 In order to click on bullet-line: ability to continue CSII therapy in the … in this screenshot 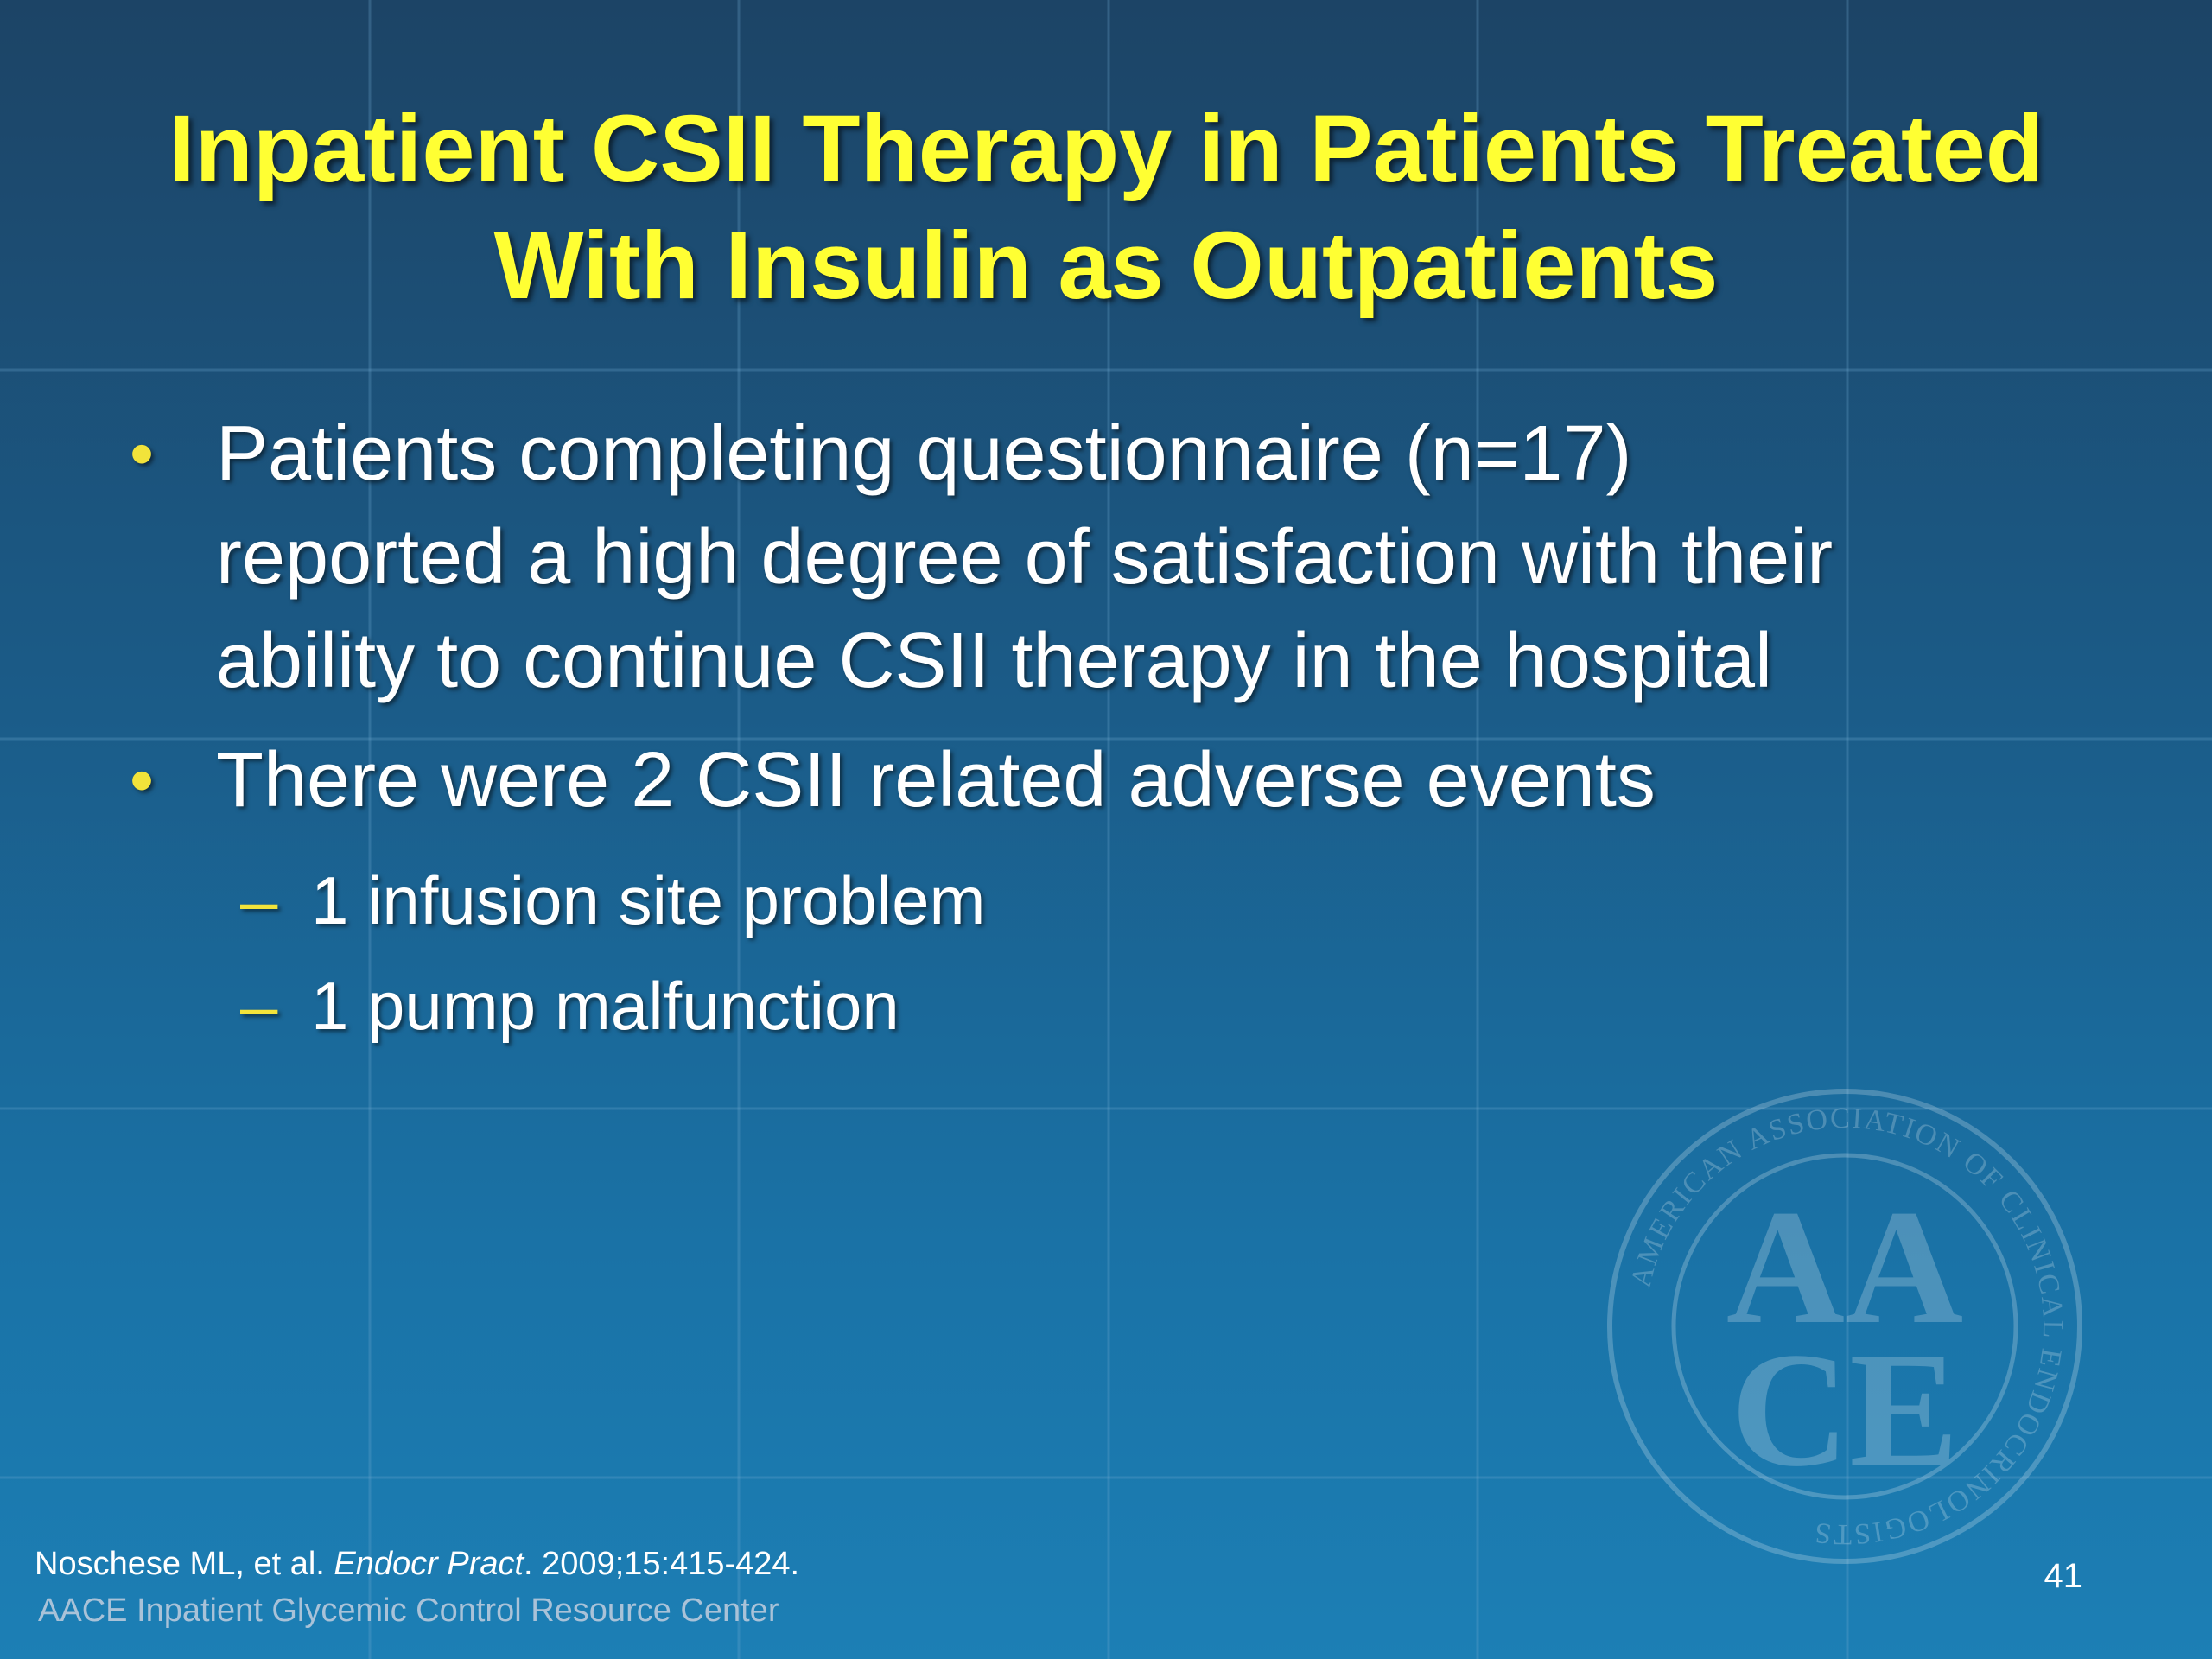, I will do `click(994, 661)`.